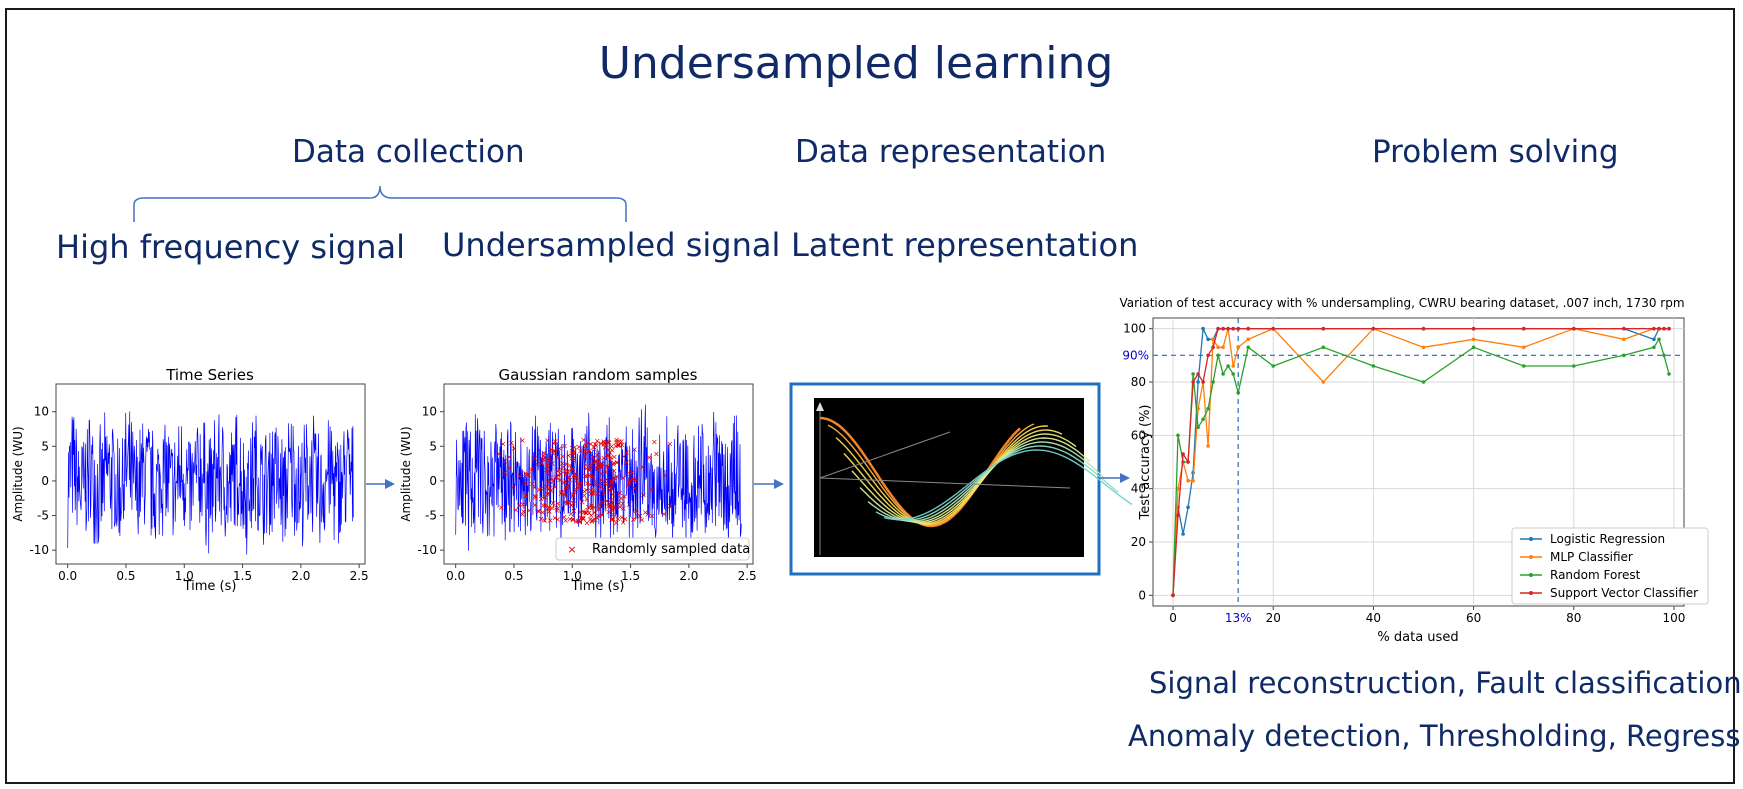 The width and height of the screenshot is (1743, 789). I want to click on samples-legend-label: Randomly sampled data, so click(671, 549).